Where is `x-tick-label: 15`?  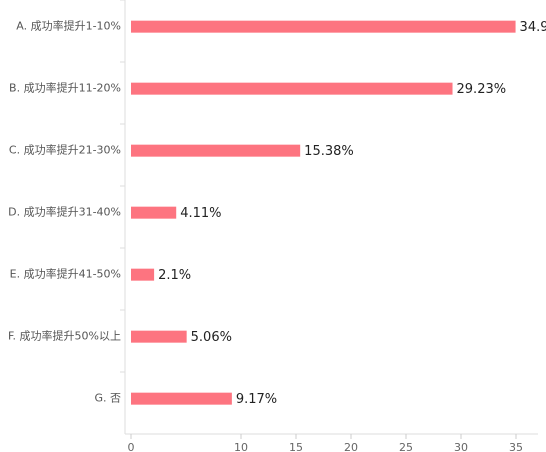 x-tick-label: 15 is located at coordinates (296, 446).